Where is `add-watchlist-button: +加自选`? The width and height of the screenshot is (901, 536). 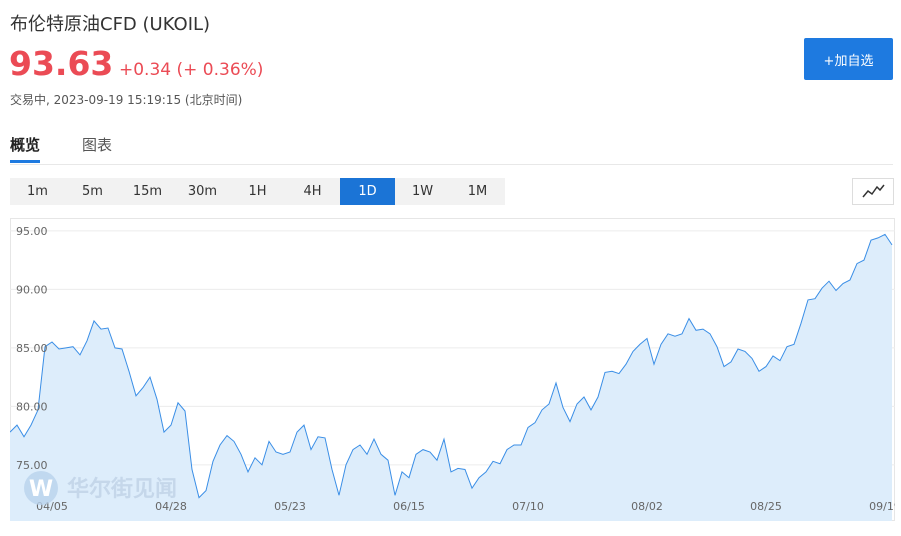 add-watchlist-button: +加自选 is located at coordinates (848, 59).